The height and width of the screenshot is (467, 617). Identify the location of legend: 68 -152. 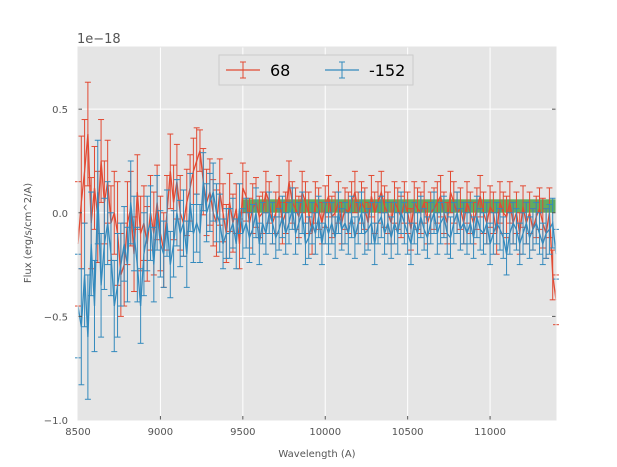
(316, 70).